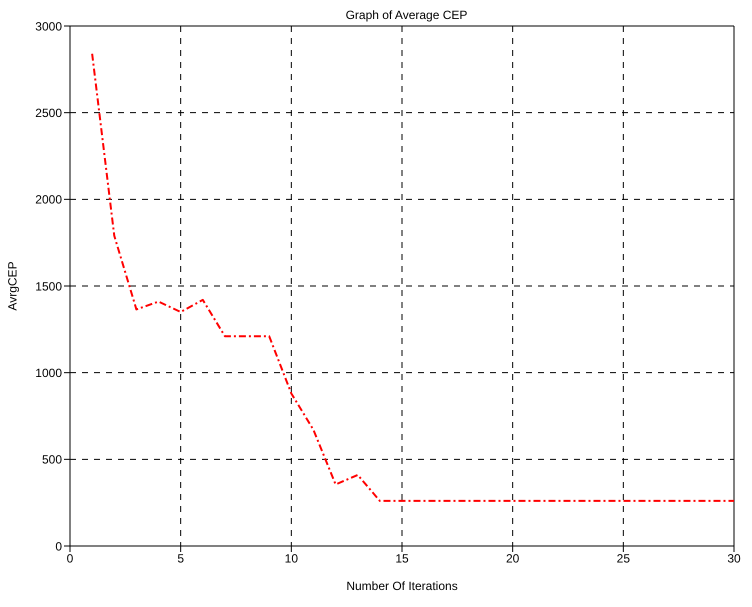 The image size is (752, 607). What do you see at coordinates (52, 459) in the screenshot?
I see `y-tick-label: 500` at bounding box center [52, 459].